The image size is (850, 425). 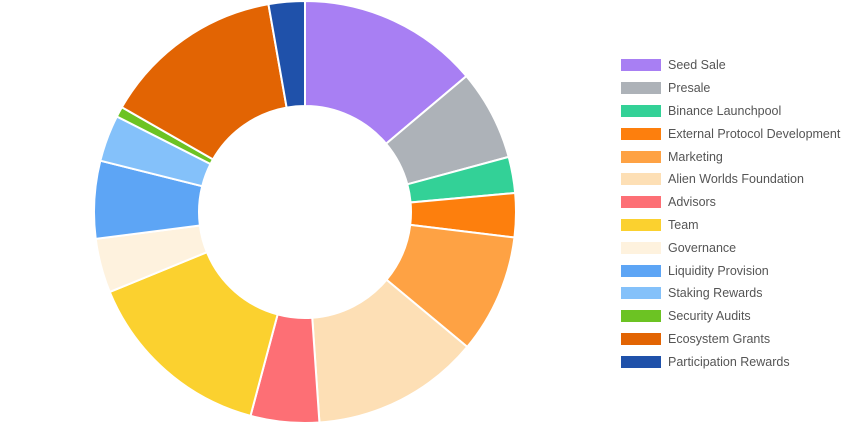 What do you see at coordinates (692, 202) in the screenshot?
I see `legend-label: Advisors` at bounding box center [692, 202].